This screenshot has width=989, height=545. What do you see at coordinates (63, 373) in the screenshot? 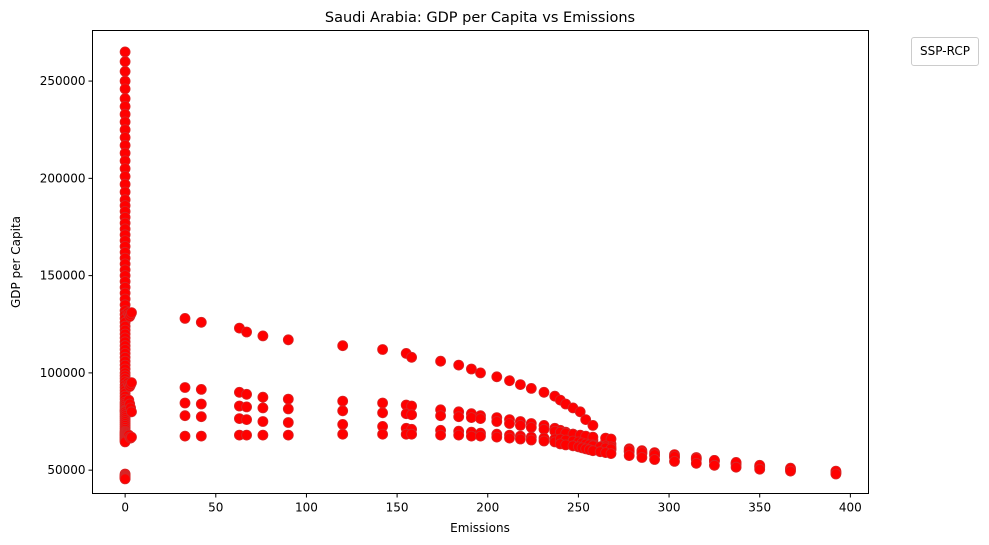
I see `y-tick-label: 100000` at bounding box center [63, 373].